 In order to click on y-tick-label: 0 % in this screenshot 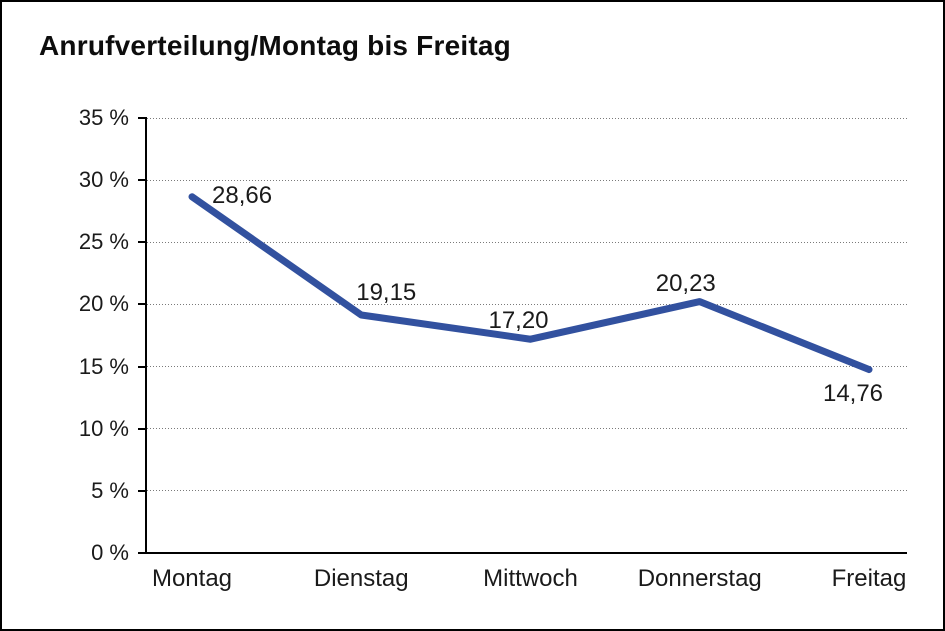, I will do `click(110, 552)`.